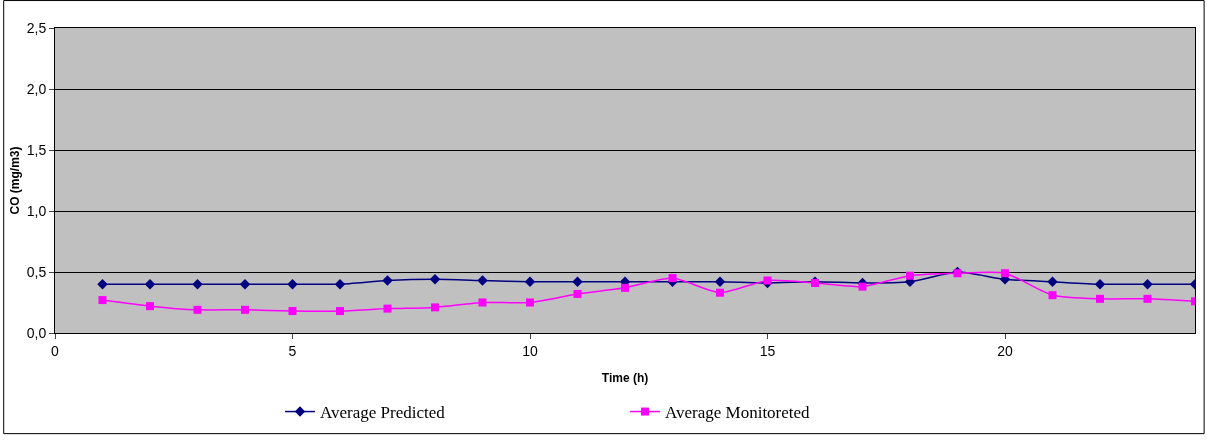  I want to click on legend-label: Average Predicted, so click(383, 413).